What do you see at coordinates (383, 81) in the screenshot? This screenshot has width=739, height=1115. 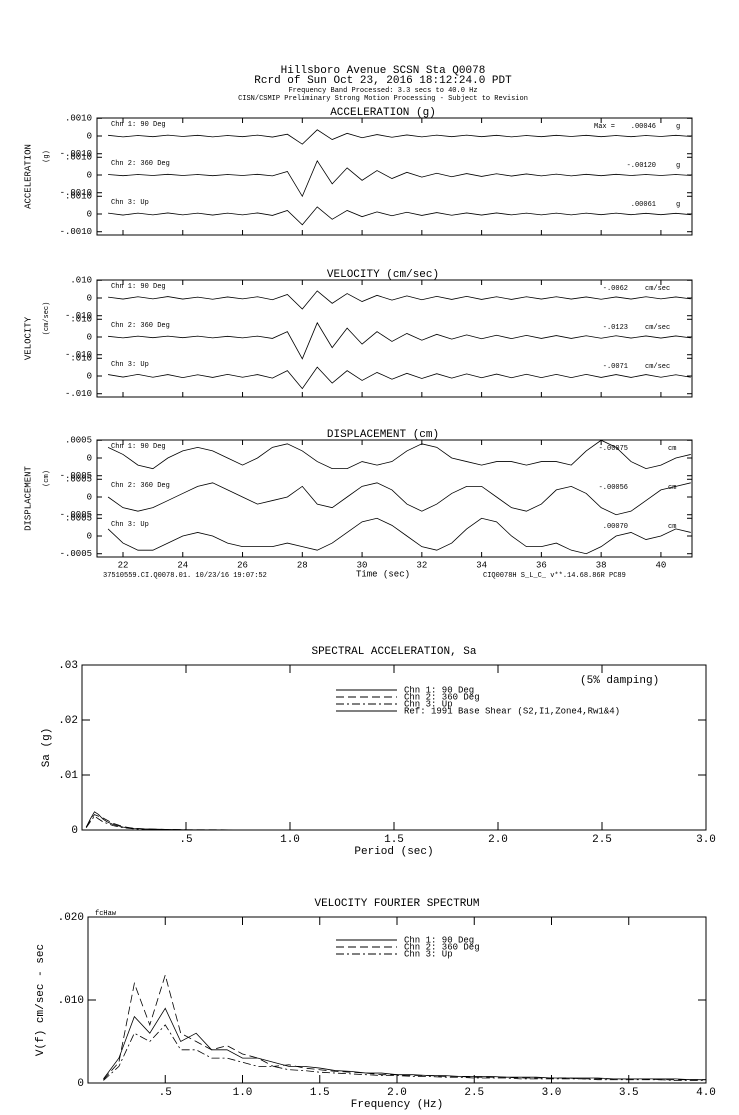 I see `record-subtitle: Rcrd of Sun Oct 23, 2016 18:12:24.0 PDT` at bounding box center [383, 81].